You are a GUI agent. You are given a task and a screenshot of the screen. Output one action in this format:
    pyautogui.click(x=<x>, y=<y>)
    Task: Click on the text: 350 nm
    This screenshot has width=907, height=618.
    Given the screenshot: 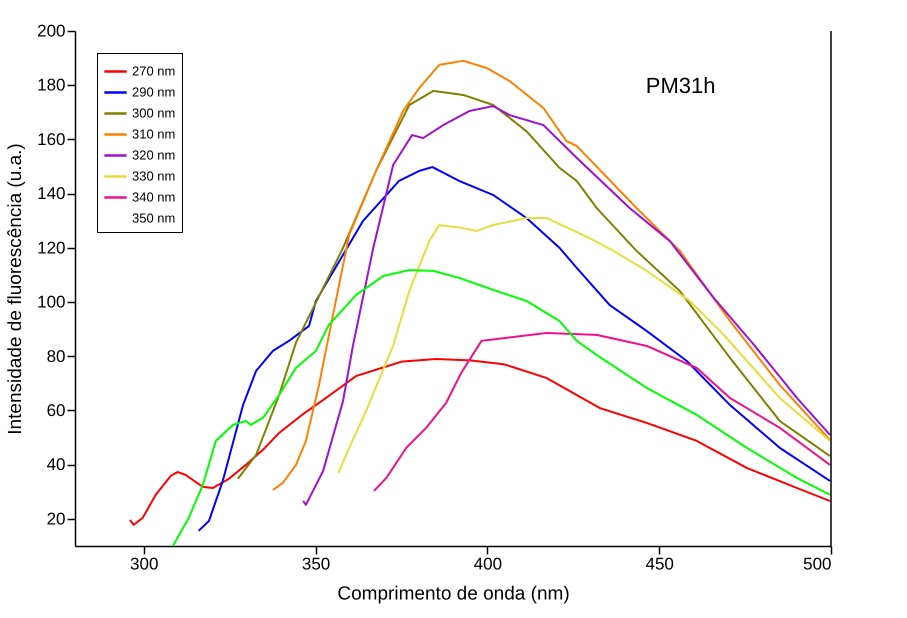 What is the action you would take?
    pyautogui.click(x=154, y=218)
    